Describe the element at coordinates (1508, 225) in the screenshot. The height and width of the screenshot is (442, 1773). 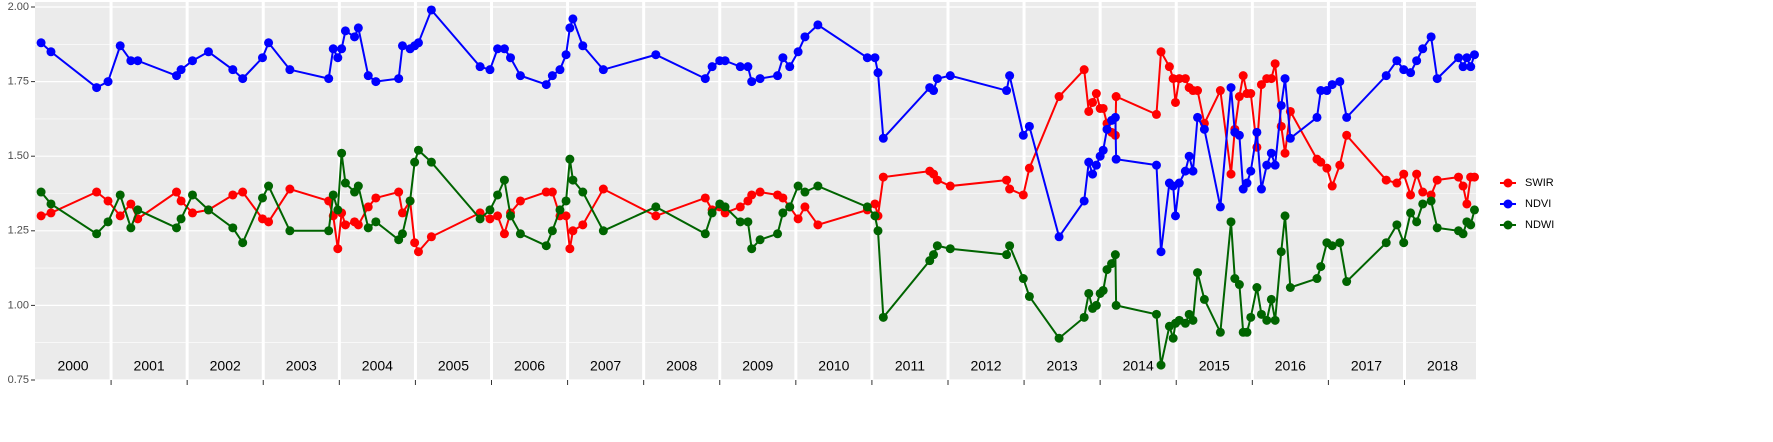
I see `legend-marker` at that location.